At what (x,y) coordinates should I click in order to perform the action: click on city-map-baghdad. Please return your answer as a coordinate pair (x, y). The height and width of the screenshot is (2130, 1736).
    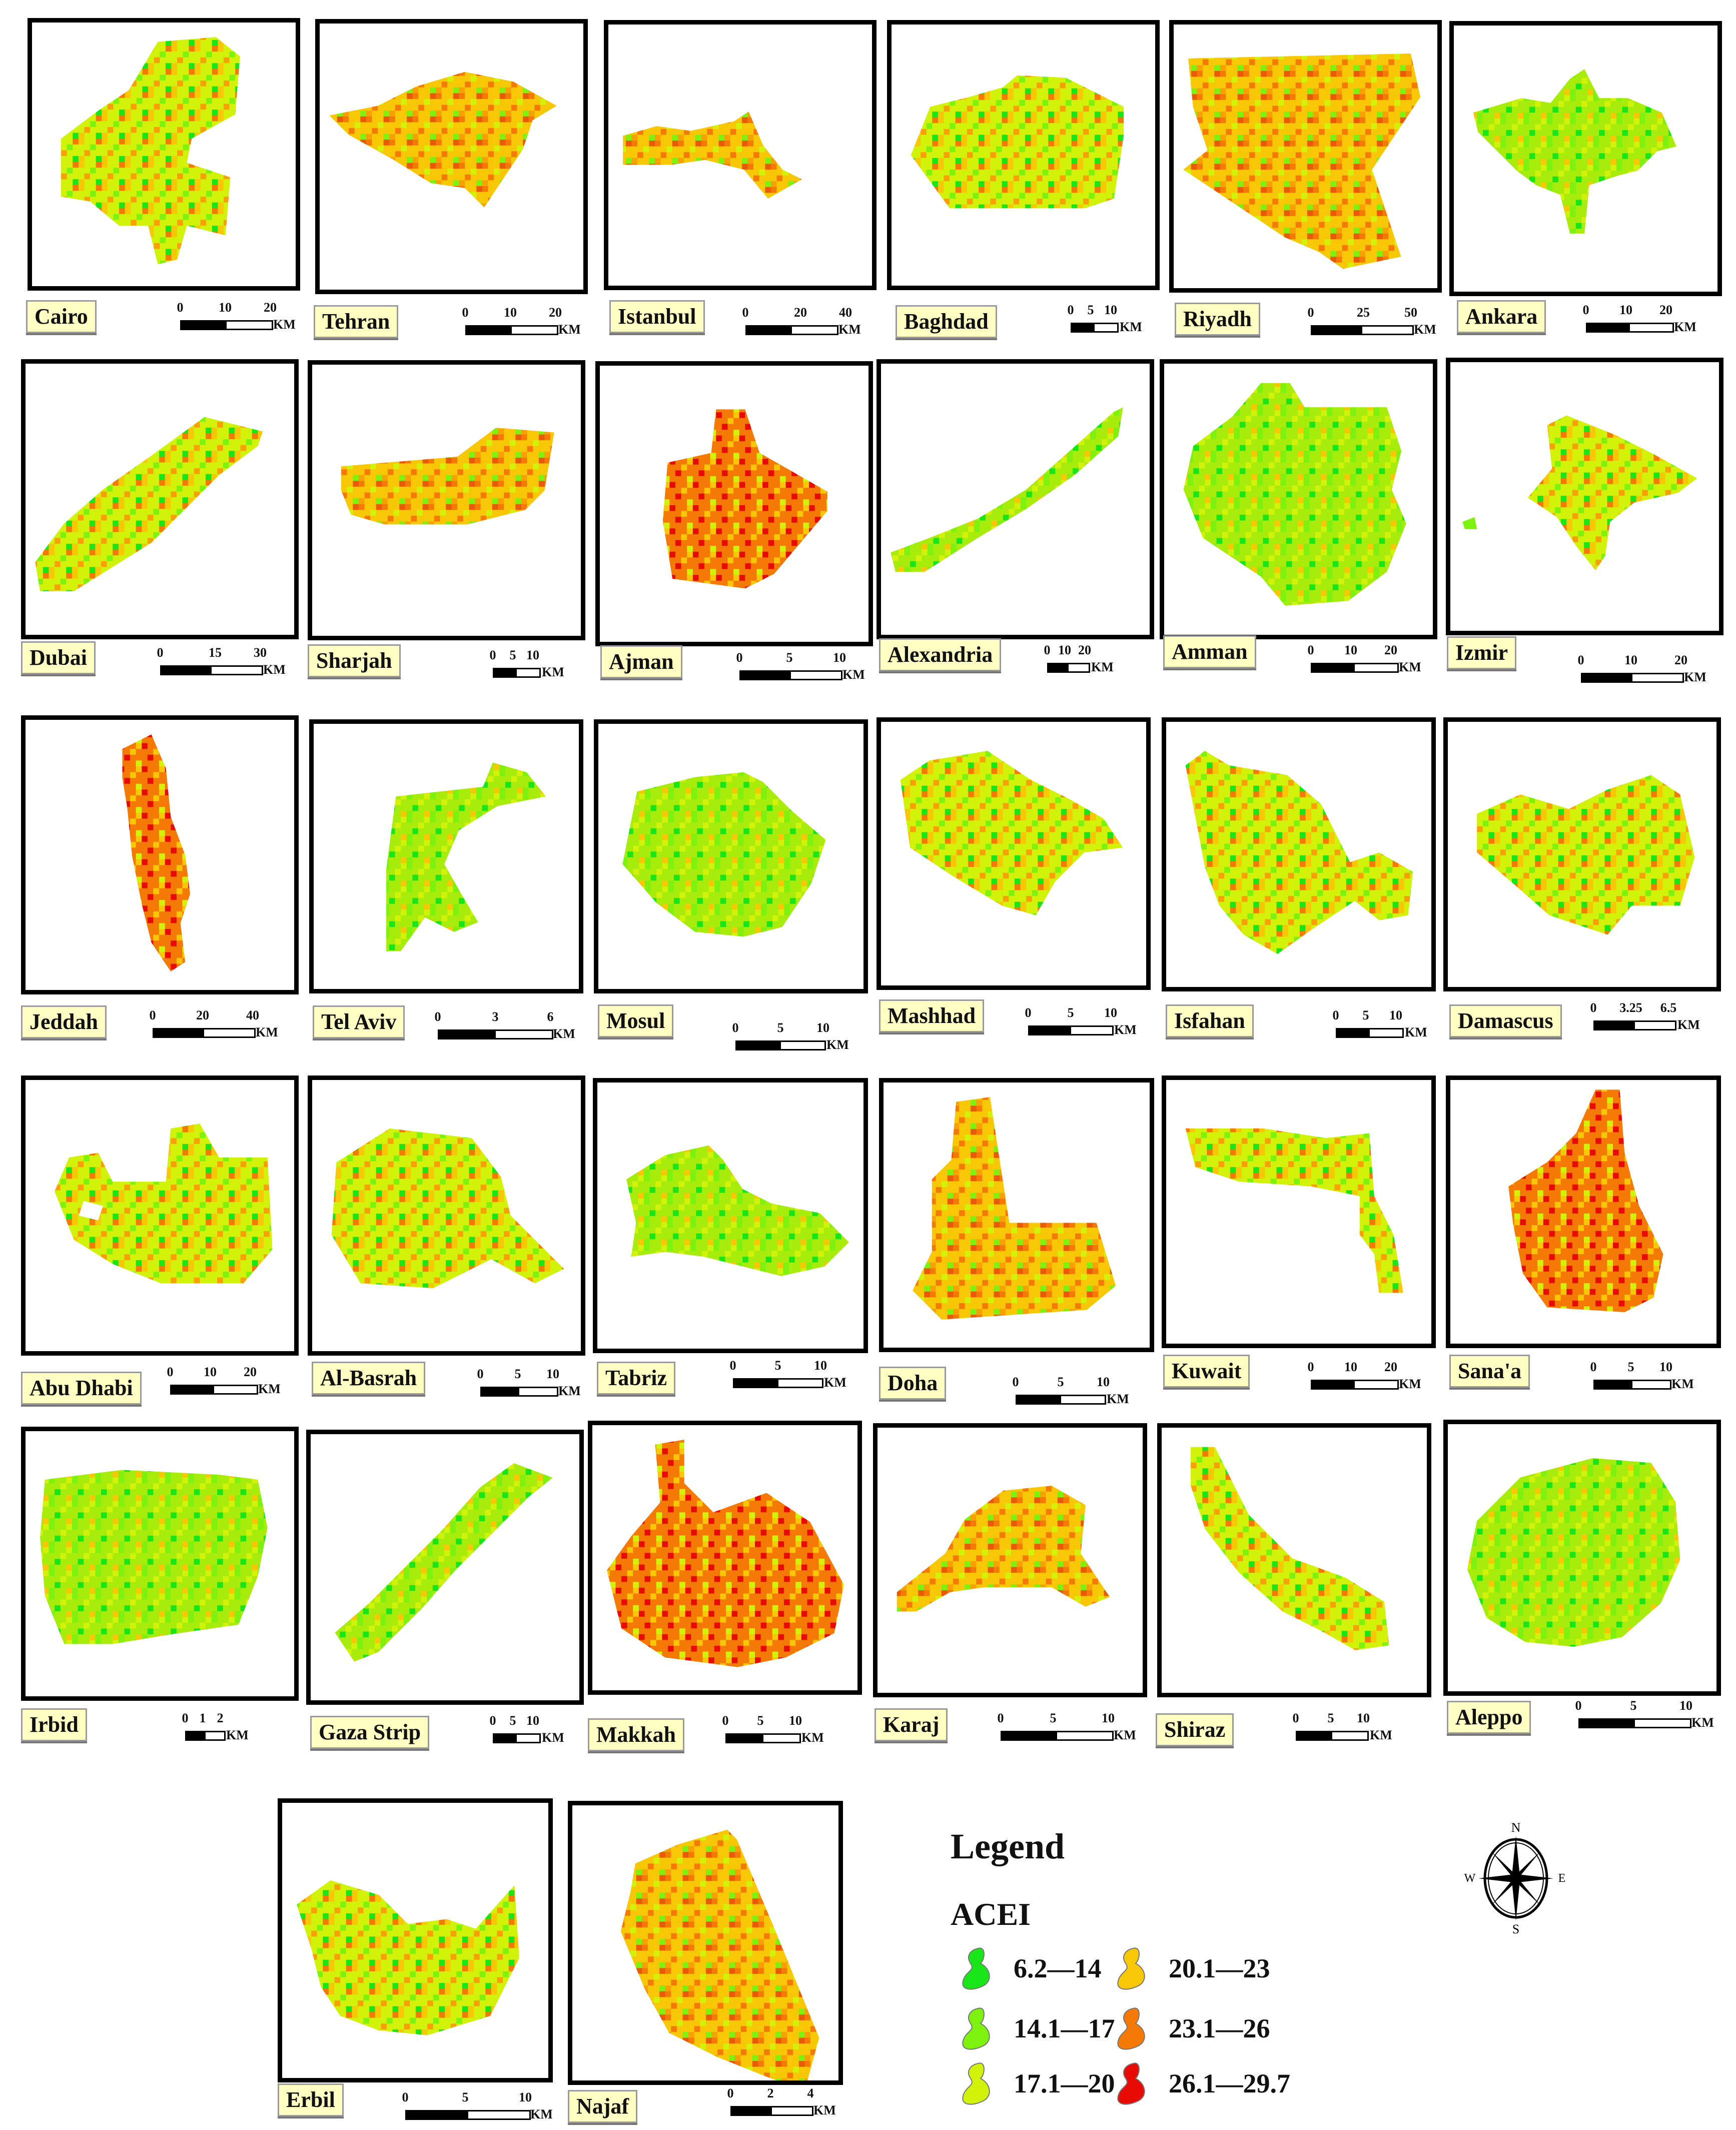
    Looking at the image, I should click on (1018, 142).